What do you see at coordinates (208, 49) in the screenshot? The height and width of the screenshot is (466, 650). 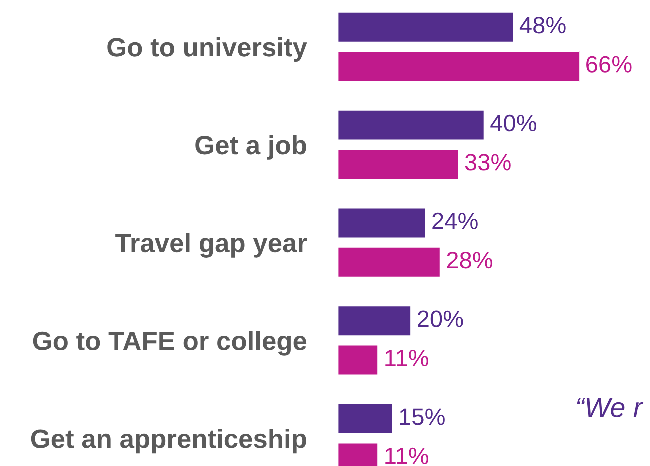 I see `y-tick-label: Go to university` at bounding box center [208, 49].